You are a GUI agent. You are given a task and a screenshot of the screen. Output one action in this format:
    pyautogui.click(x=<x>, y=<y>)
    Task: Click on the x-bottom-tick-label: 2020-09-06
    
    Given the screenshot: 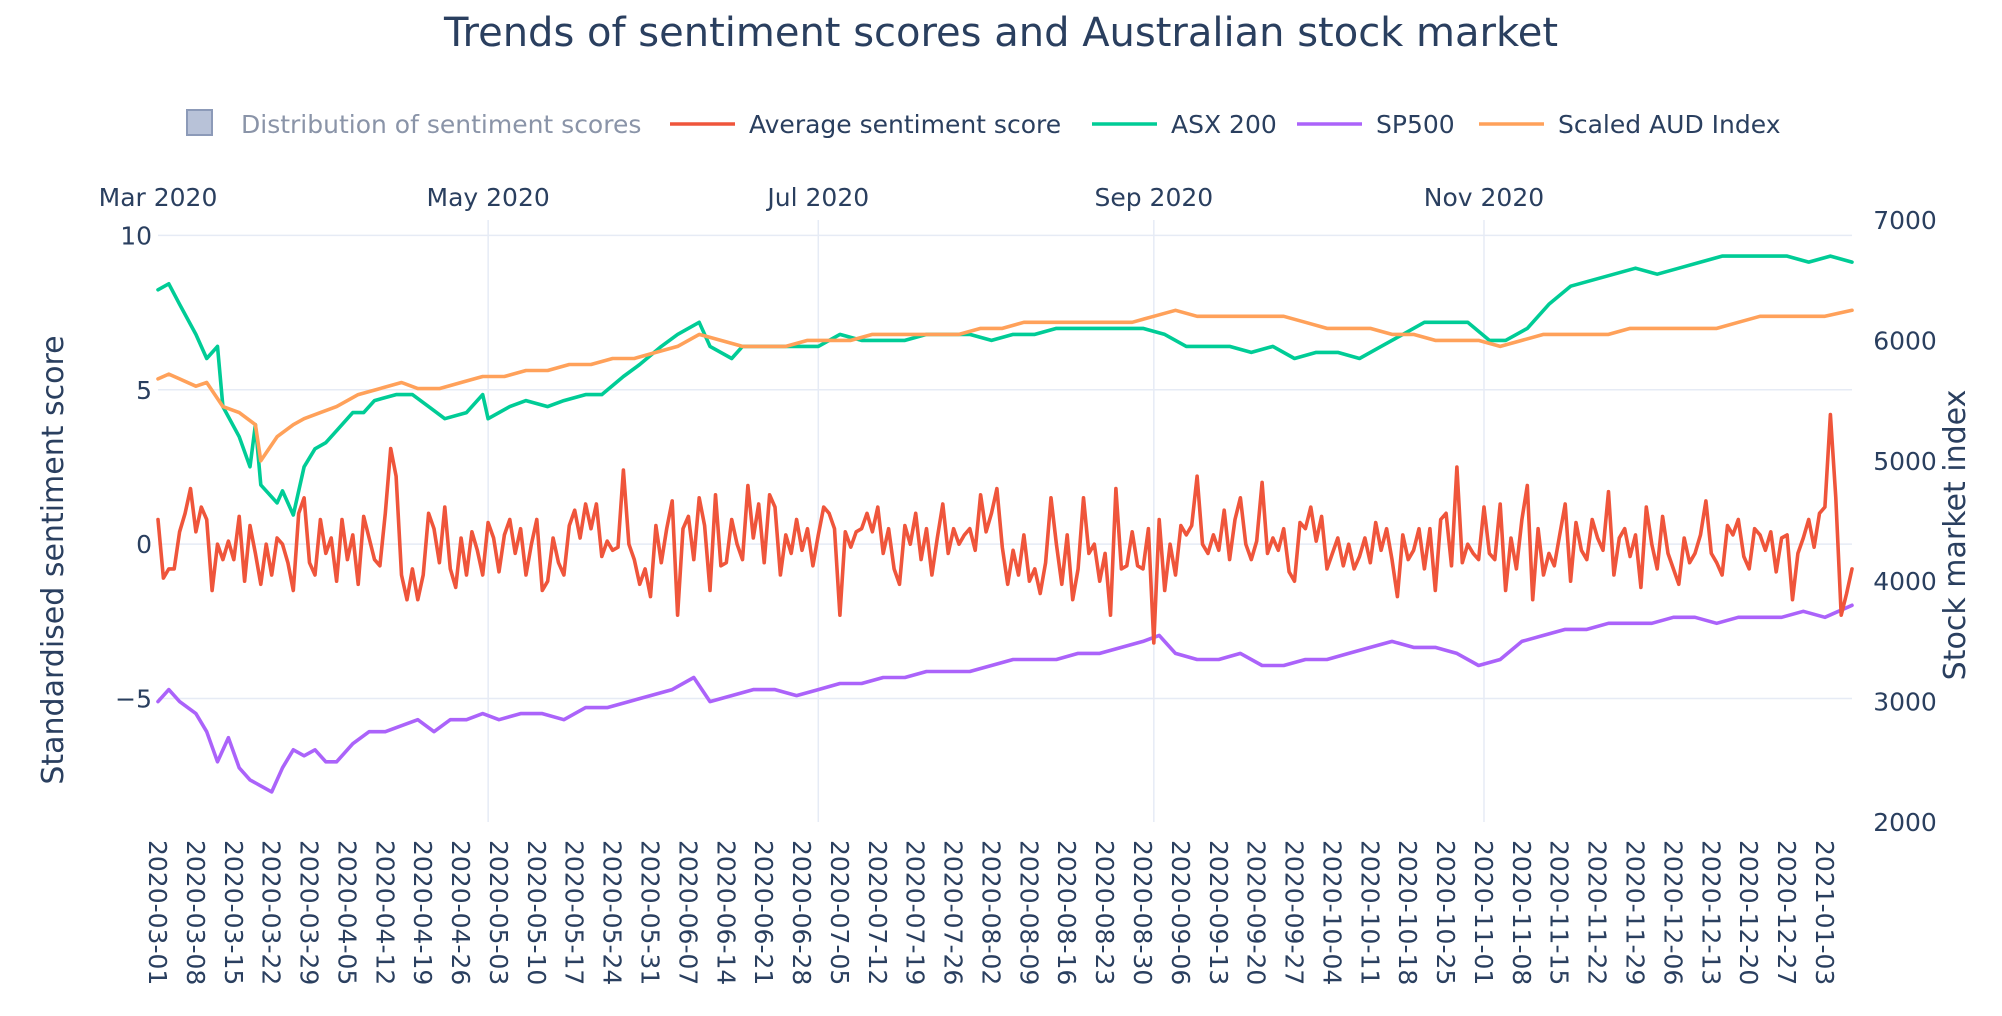 What is the action you would take?
    pyautogui.click(x=1180, y=912)
    